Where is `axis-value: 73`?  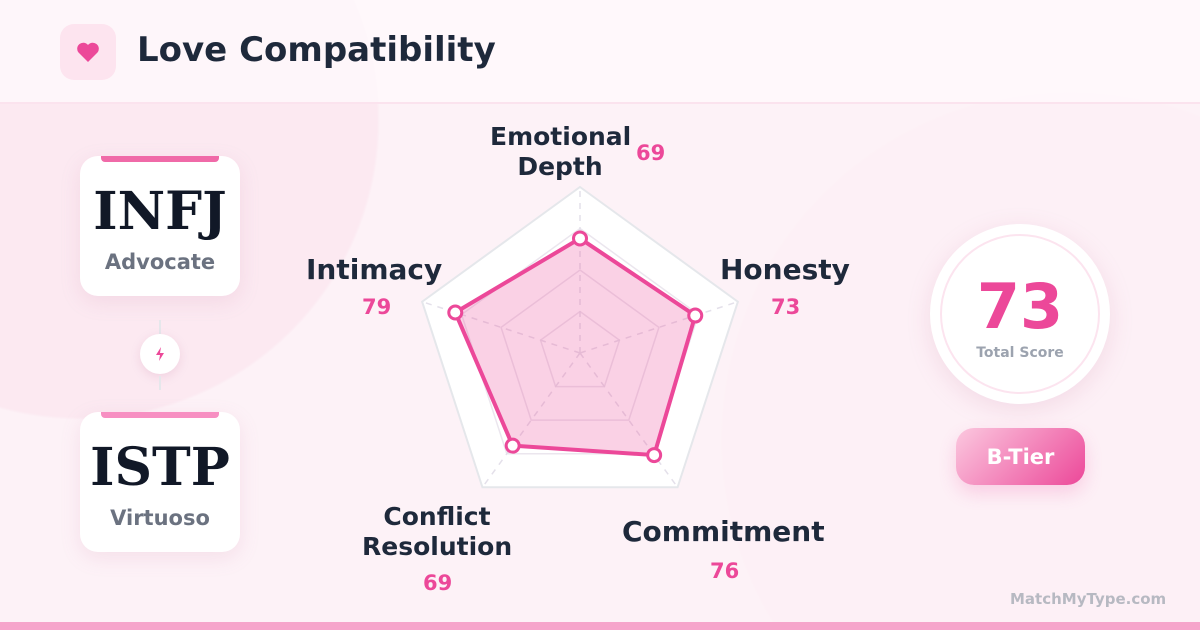 axis-value: 73 is located at coordinates (786, 307).